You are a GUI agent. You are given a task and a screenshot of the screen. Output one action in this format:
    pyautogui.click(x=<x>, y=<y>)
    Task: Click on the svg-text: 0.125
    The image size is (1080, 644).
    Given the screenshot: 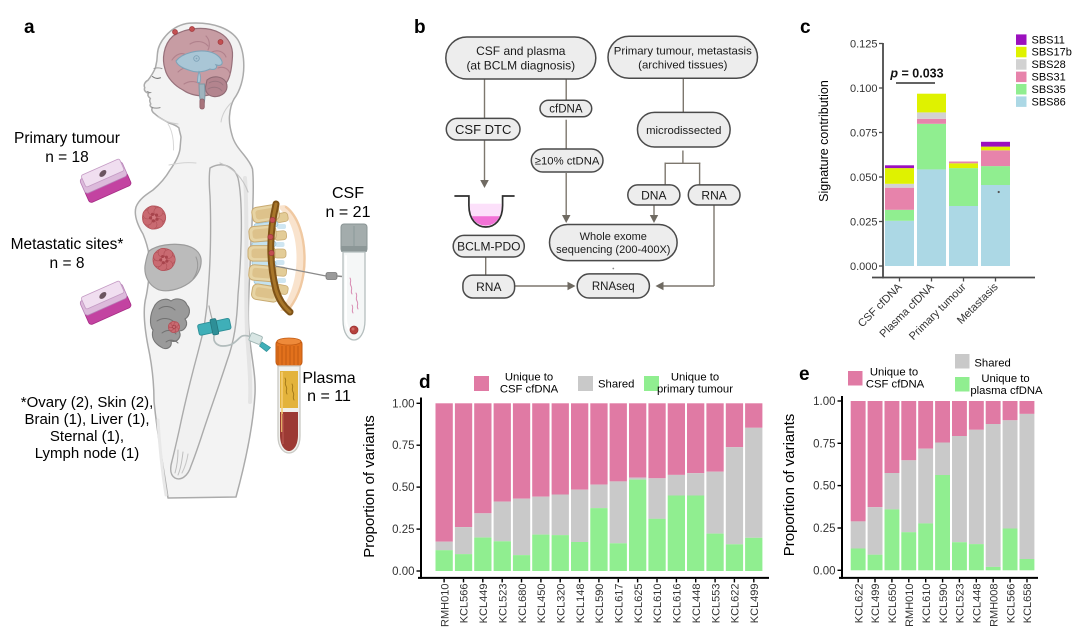 What is the action you would take?
    pyautogui.click(x=864, y=44)
    